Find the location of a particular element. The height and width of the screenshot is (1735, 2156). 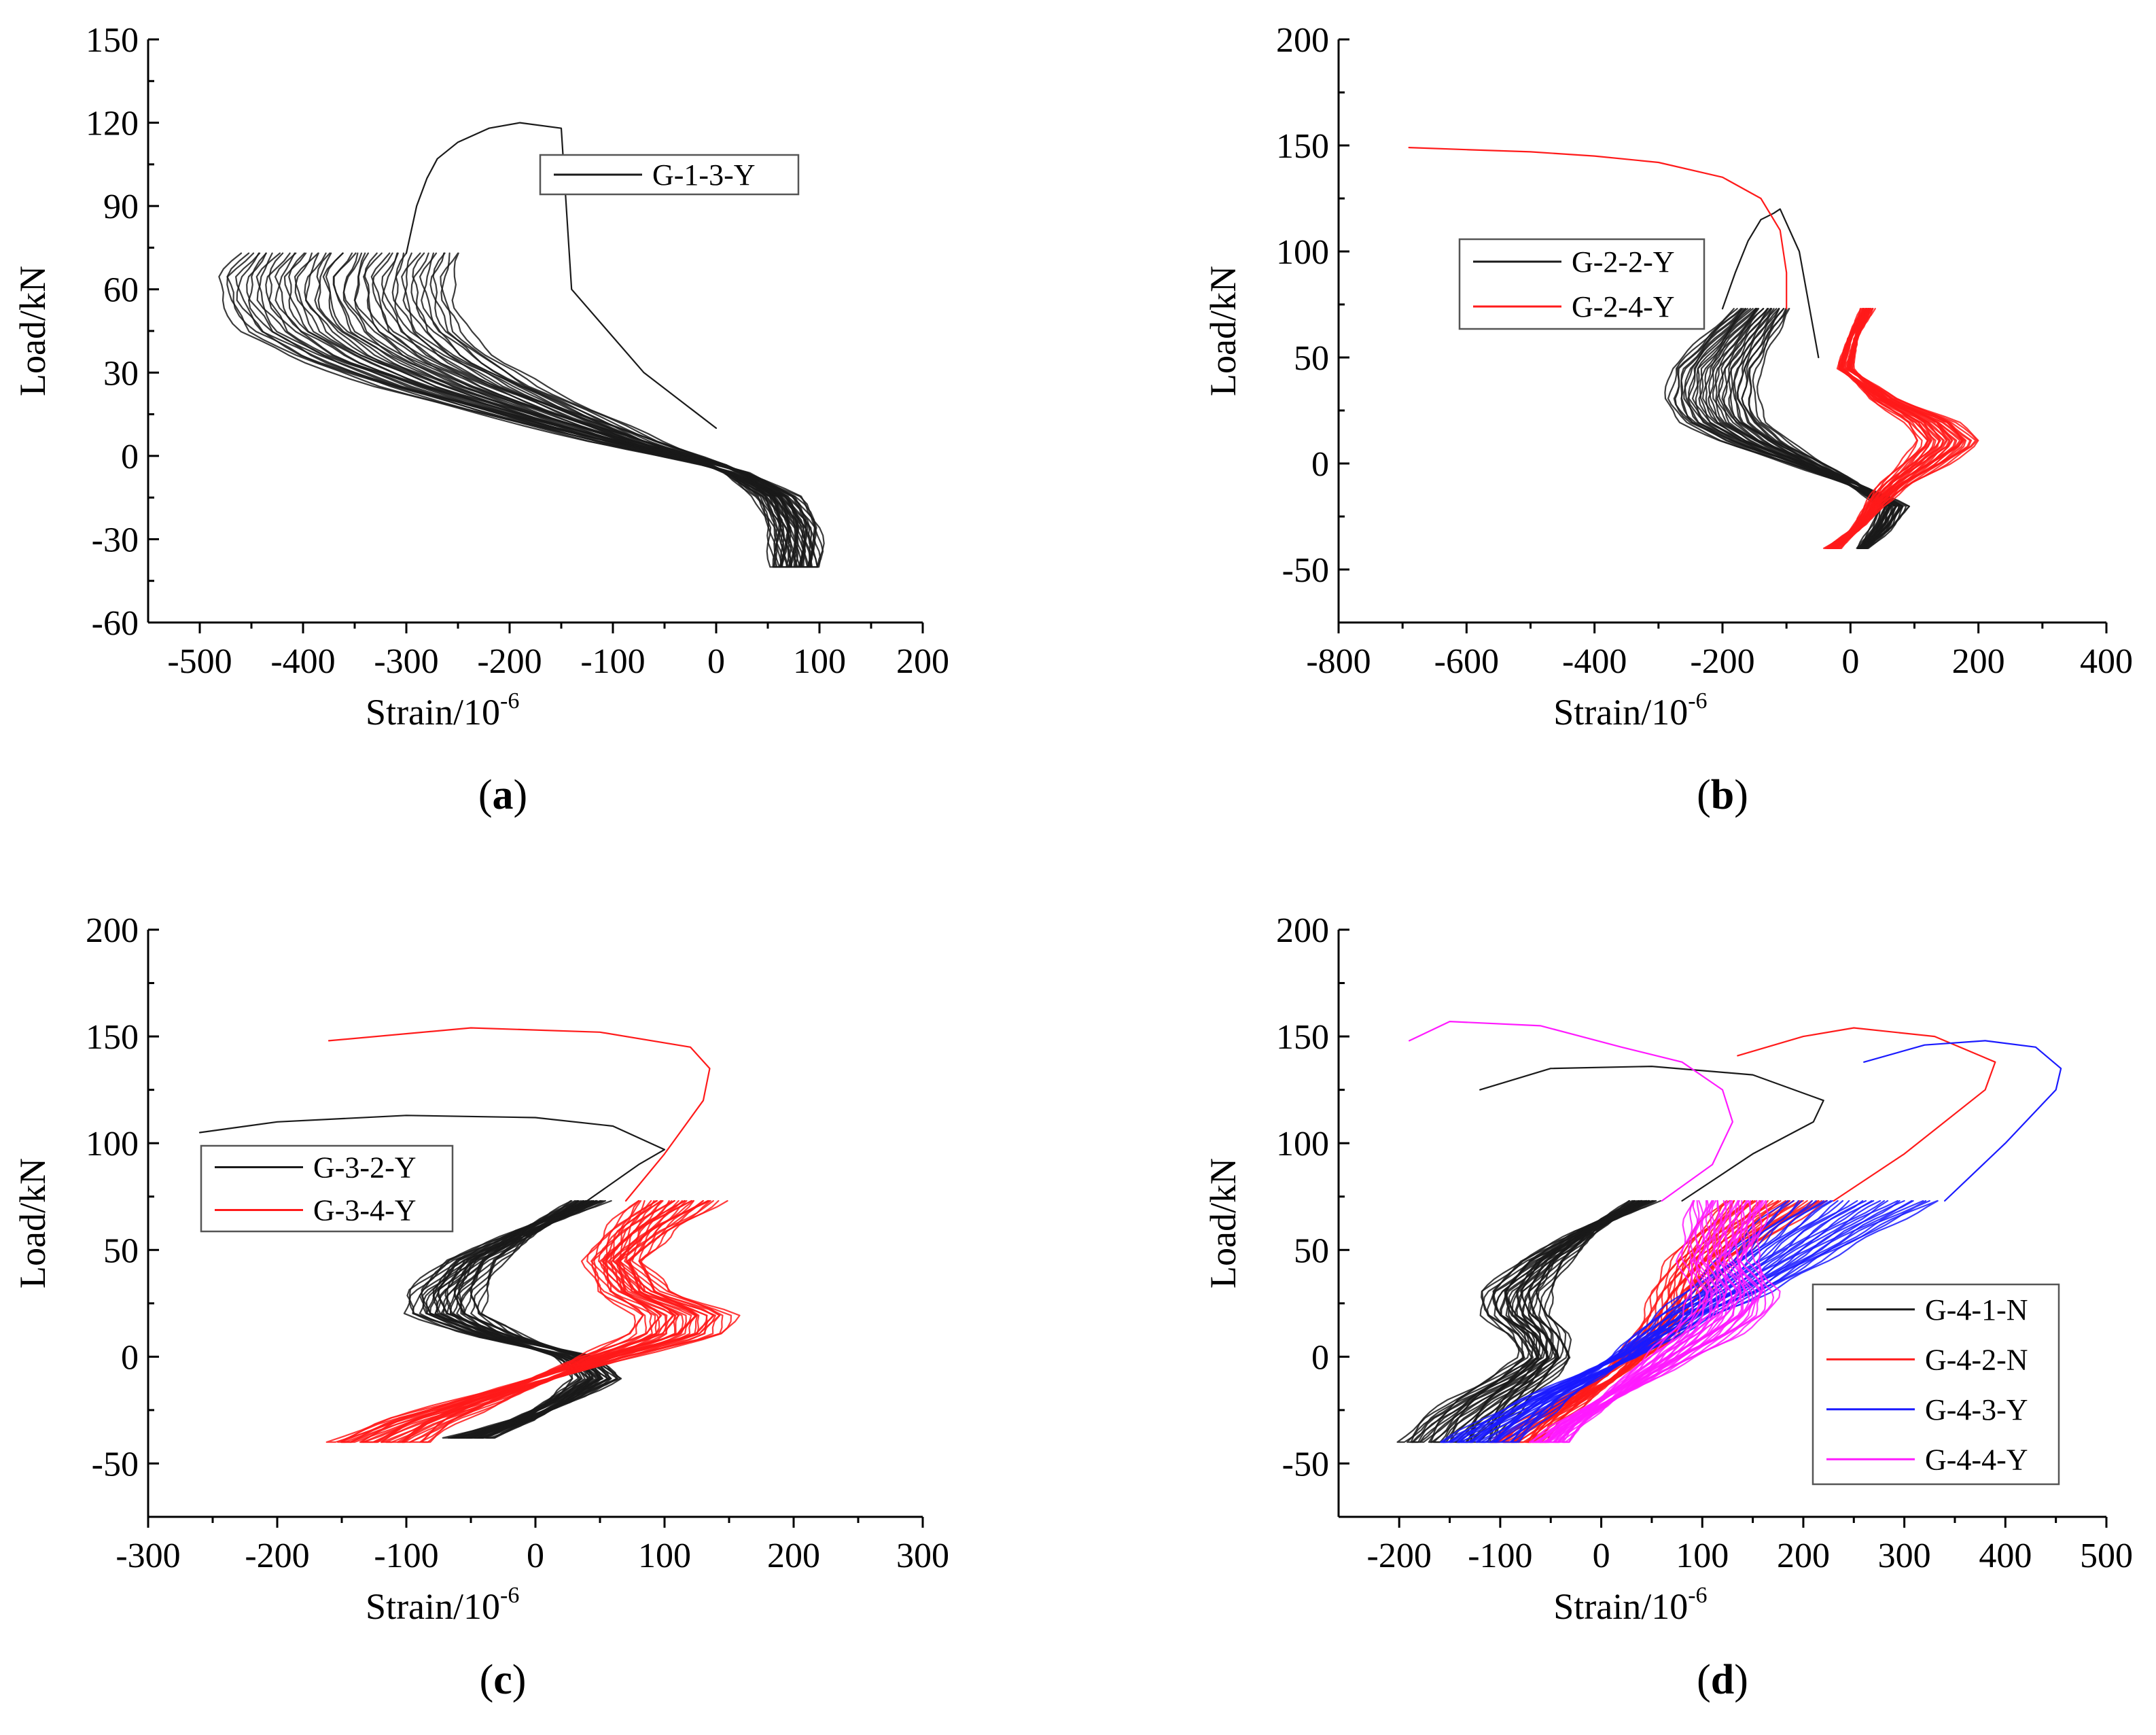

panel-caption: (a) is located at coordinates (503, 795).